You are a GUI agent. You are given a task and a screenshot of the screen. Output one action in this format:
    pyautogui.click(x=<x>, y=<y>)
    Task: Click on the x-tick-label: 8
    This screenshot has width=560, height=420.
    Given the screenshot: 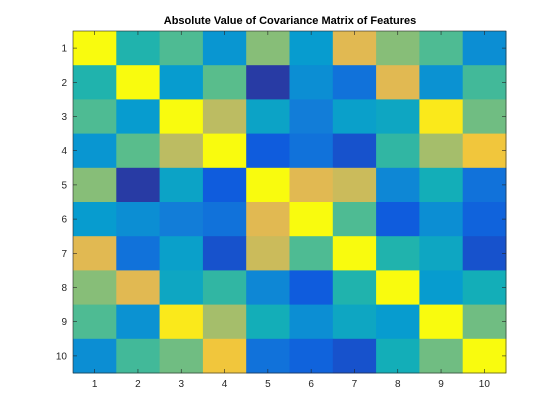 What is the action you would take?
    pyautogui.click(x=398, y=384)
    